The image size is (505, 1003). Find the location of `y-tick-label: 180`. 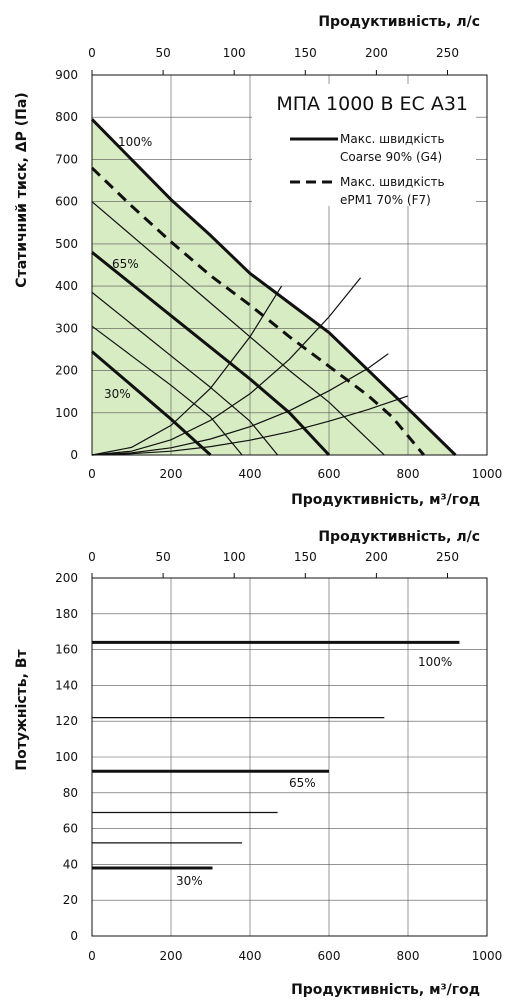

y-tick-label: 180 is located at coordinates (66, 614).